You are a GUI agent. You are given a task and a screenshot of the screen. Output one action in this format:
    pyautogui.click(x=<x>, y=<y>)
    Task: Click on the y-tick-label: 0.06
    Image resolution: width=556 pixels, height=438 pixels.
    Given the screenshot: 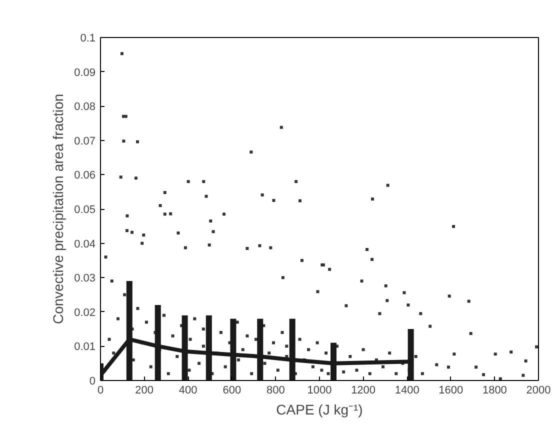 What is the action you would take?
    pyautogui.click(x=85, y=176)
    